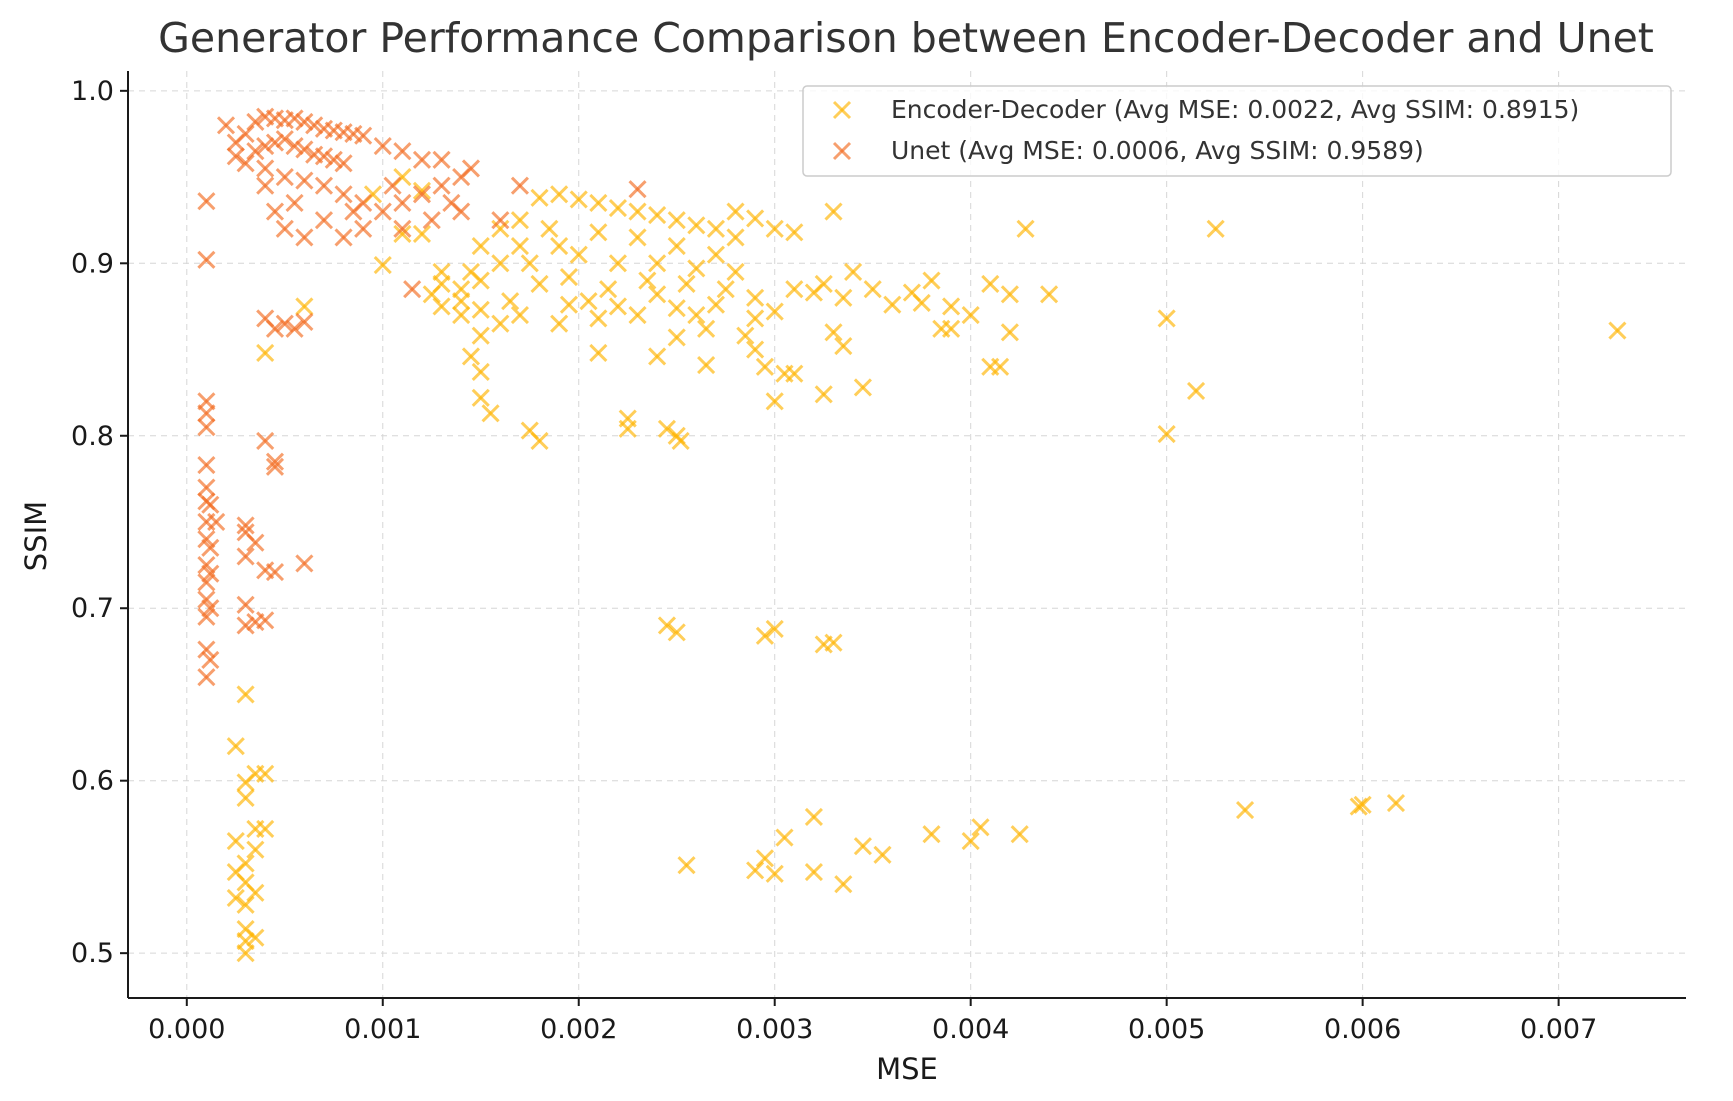 This screenshot has height=1101, width=1733. I want to click on legend-marker-encoder-decoder, so click(842, 110).